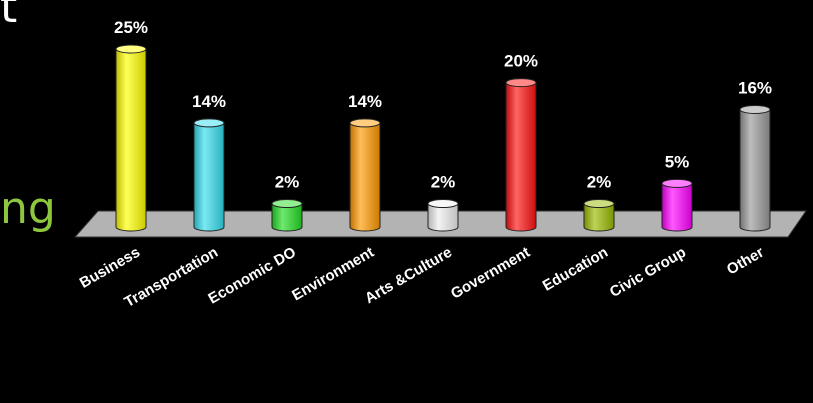 The width and height of the screenshot is (813, 403). What do you see at coordinates (408, 275) in the screenshot?
I see `category-label: Arts &Culture` at bounding box center [408, 275].